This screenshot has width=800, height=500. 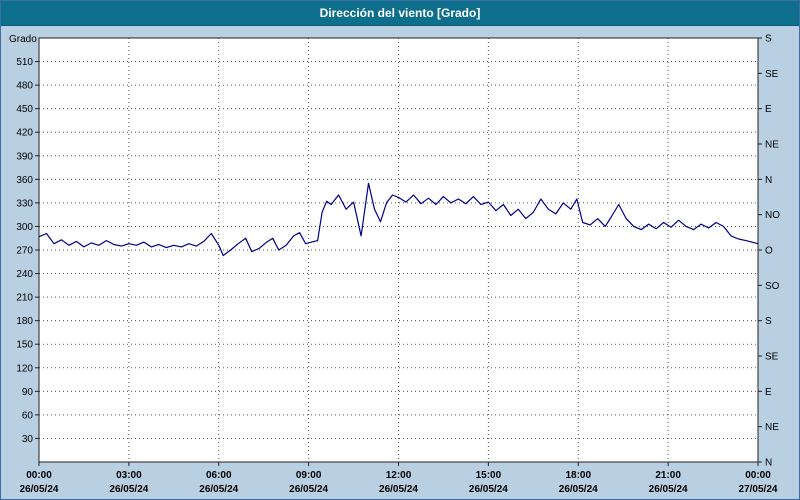 I want to click on y-tick-label: 510, so click(x=24, y=62).